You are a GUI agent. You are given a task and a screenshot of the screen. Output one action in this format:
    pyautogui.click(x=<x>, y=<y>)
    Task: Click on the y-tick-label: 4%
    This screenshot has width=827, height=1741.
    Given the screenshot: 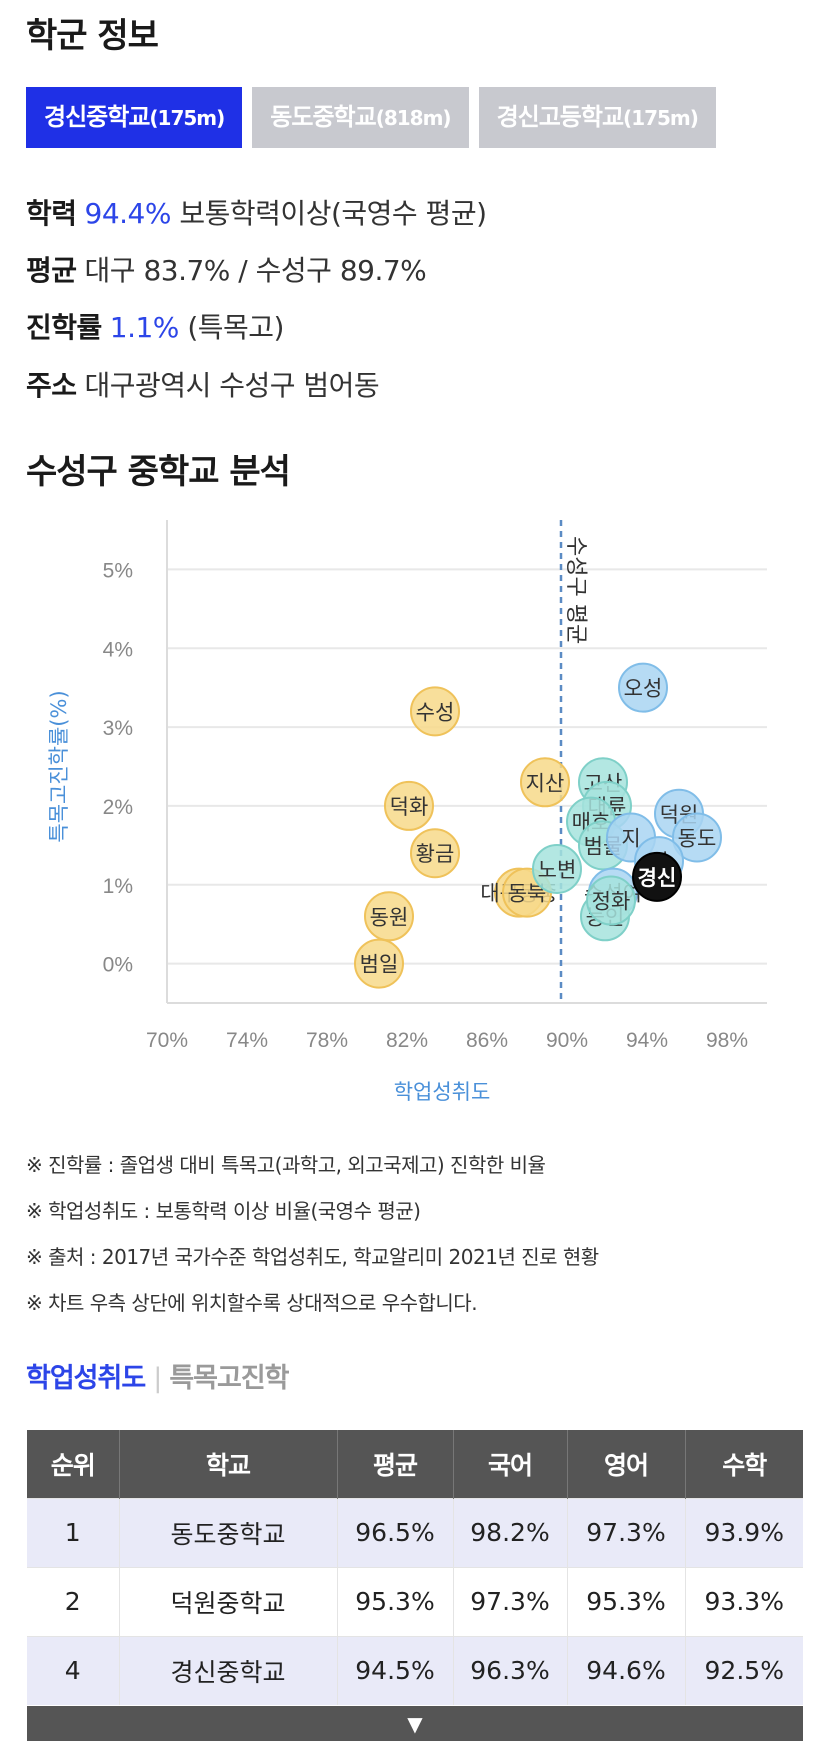 What is the action you would take?
    pyautogui.click(x=118, y=649)
    